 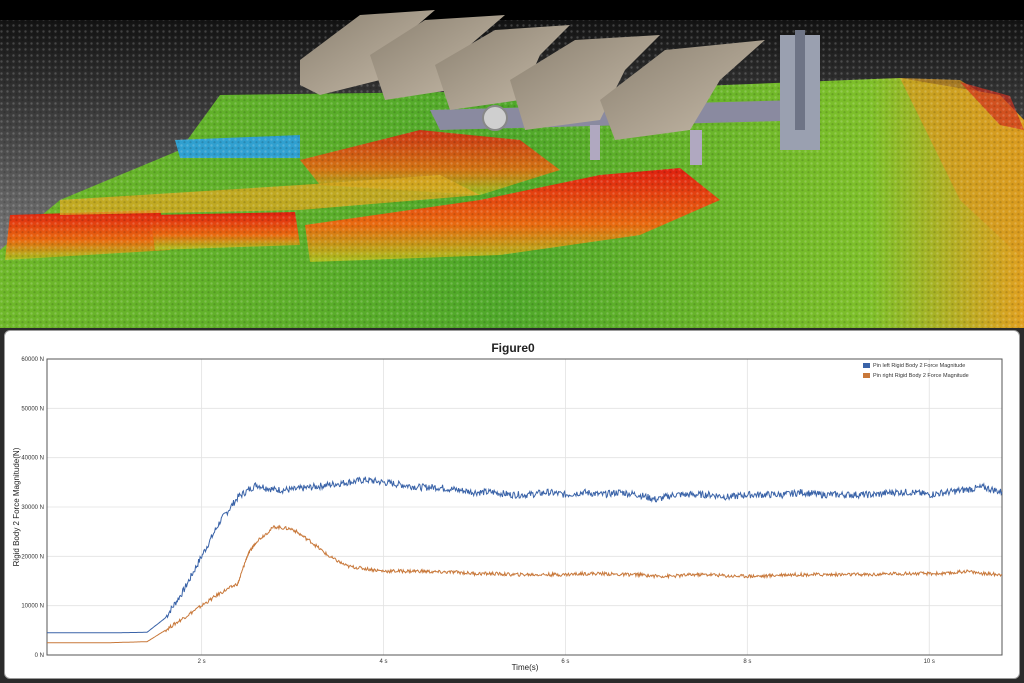 I want to click on x-tick-label: 6 s, so click(x=565, y=662).